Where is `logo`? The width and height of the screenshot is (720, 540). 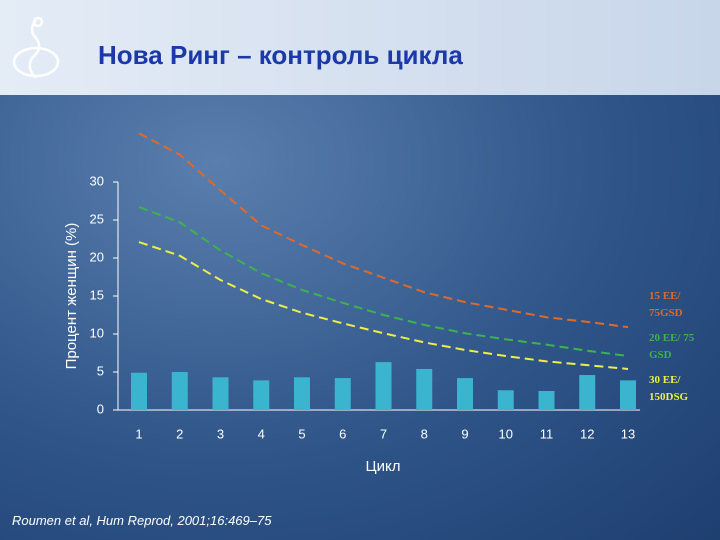 logo is located at coordinates (36, 47).